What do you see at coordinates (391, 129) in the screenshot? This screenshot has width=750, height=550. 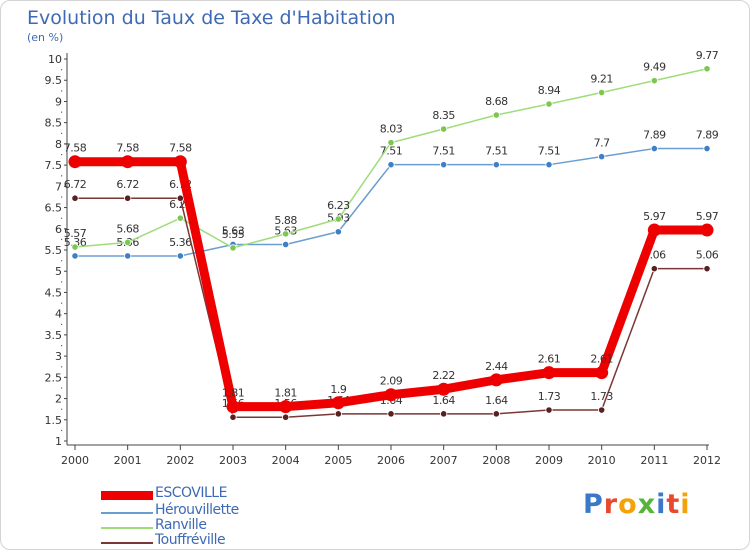 I see `data-label-1: 8.03` at bounding box center [391, 129].